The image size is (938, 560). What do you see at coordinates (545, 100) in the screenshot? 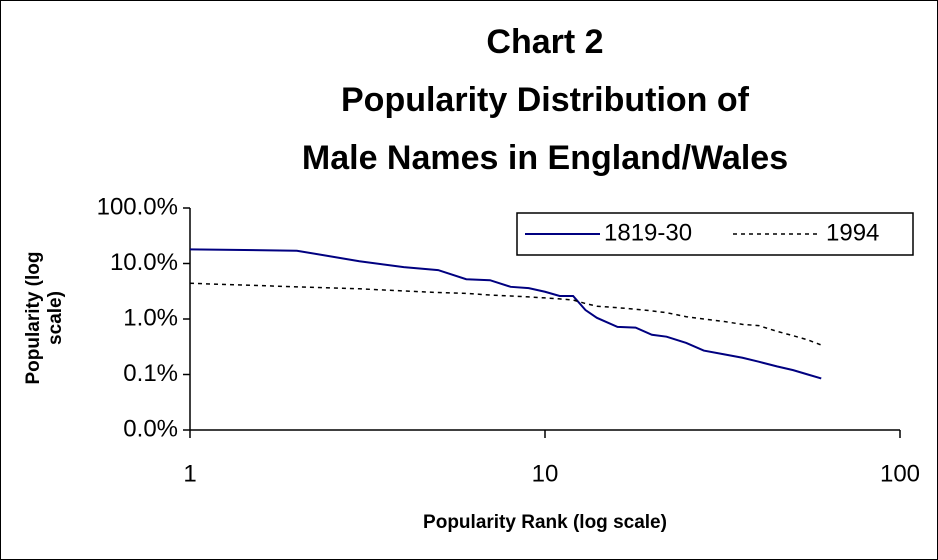
I see `chart-title: Popularity Distribution of` at bounding box center [545, 100].